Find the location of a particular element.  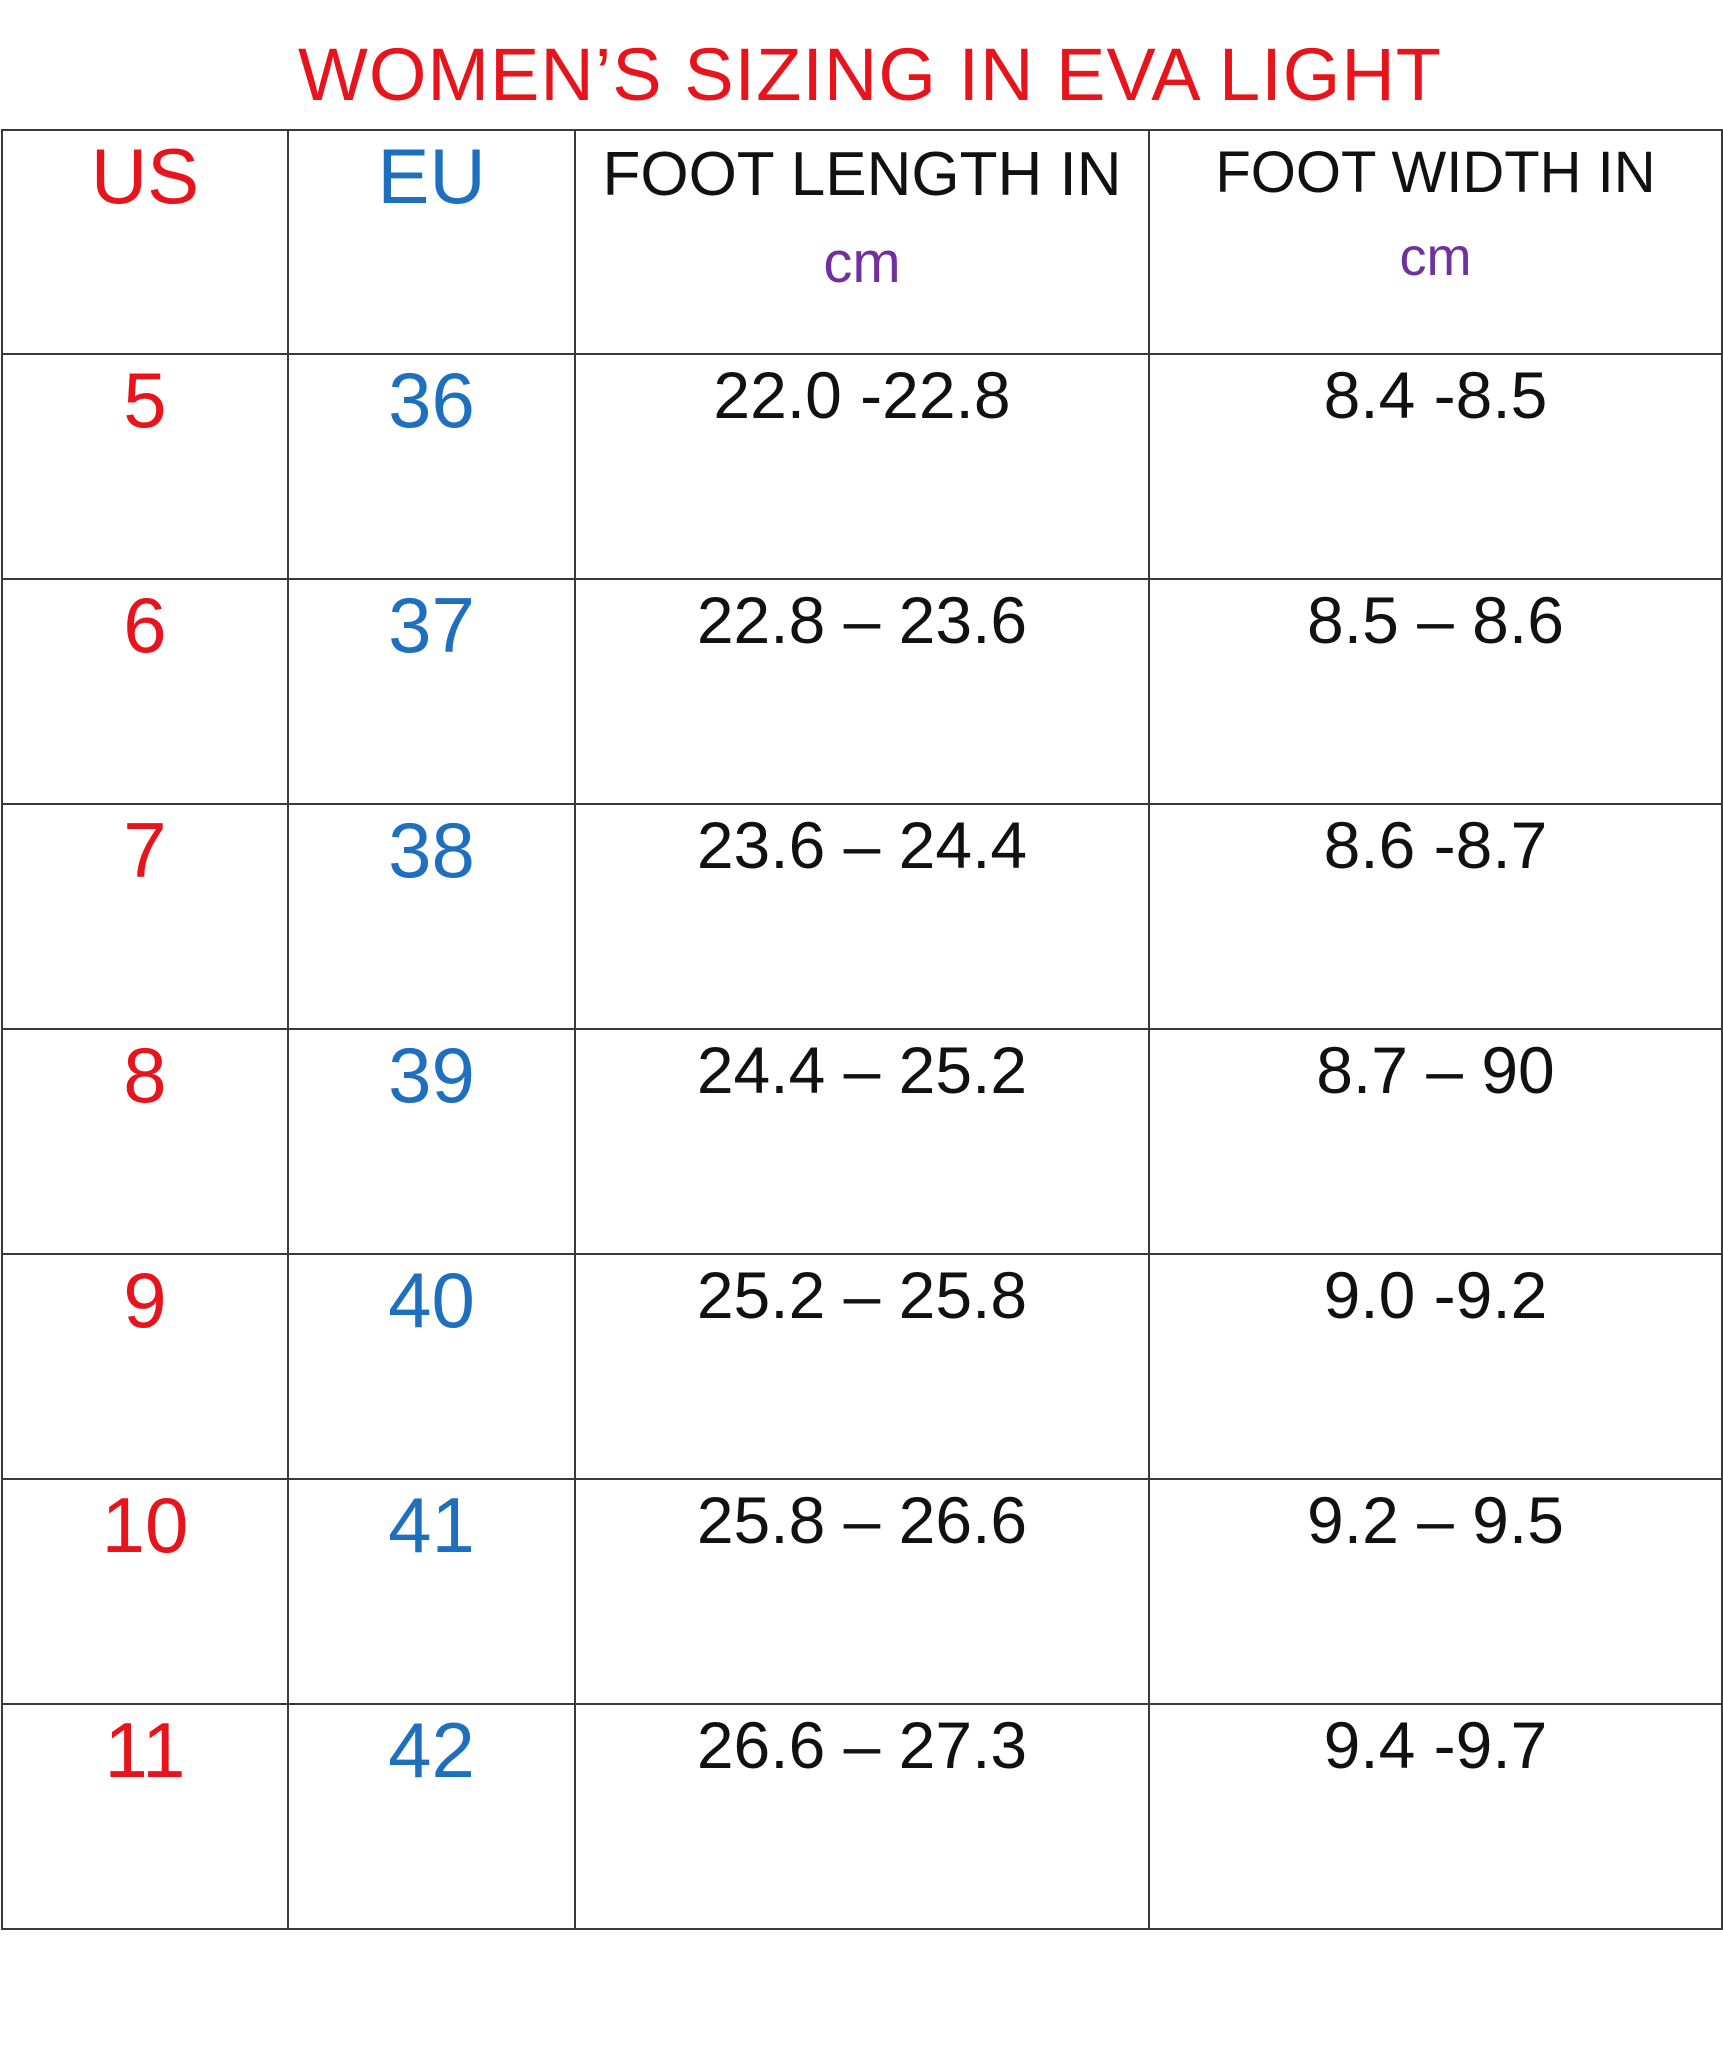

table-row: 9 40 25.2 – 25.8 9.0 -9.2 is located at coordinates (862, 1366).